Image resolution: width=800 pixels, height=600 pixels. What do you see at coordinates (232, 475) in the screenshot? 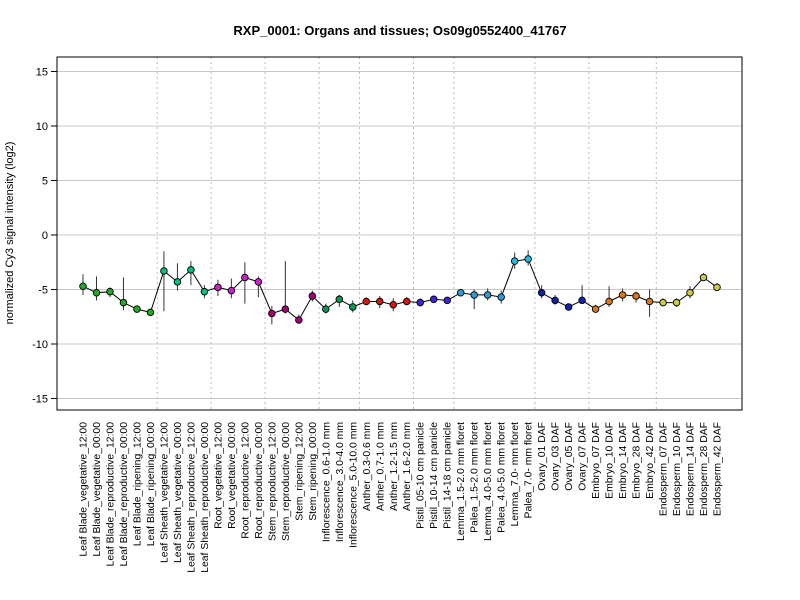
I see `x-tick-label: Root_vegetative_00:00` at bounding box center [232, 475].